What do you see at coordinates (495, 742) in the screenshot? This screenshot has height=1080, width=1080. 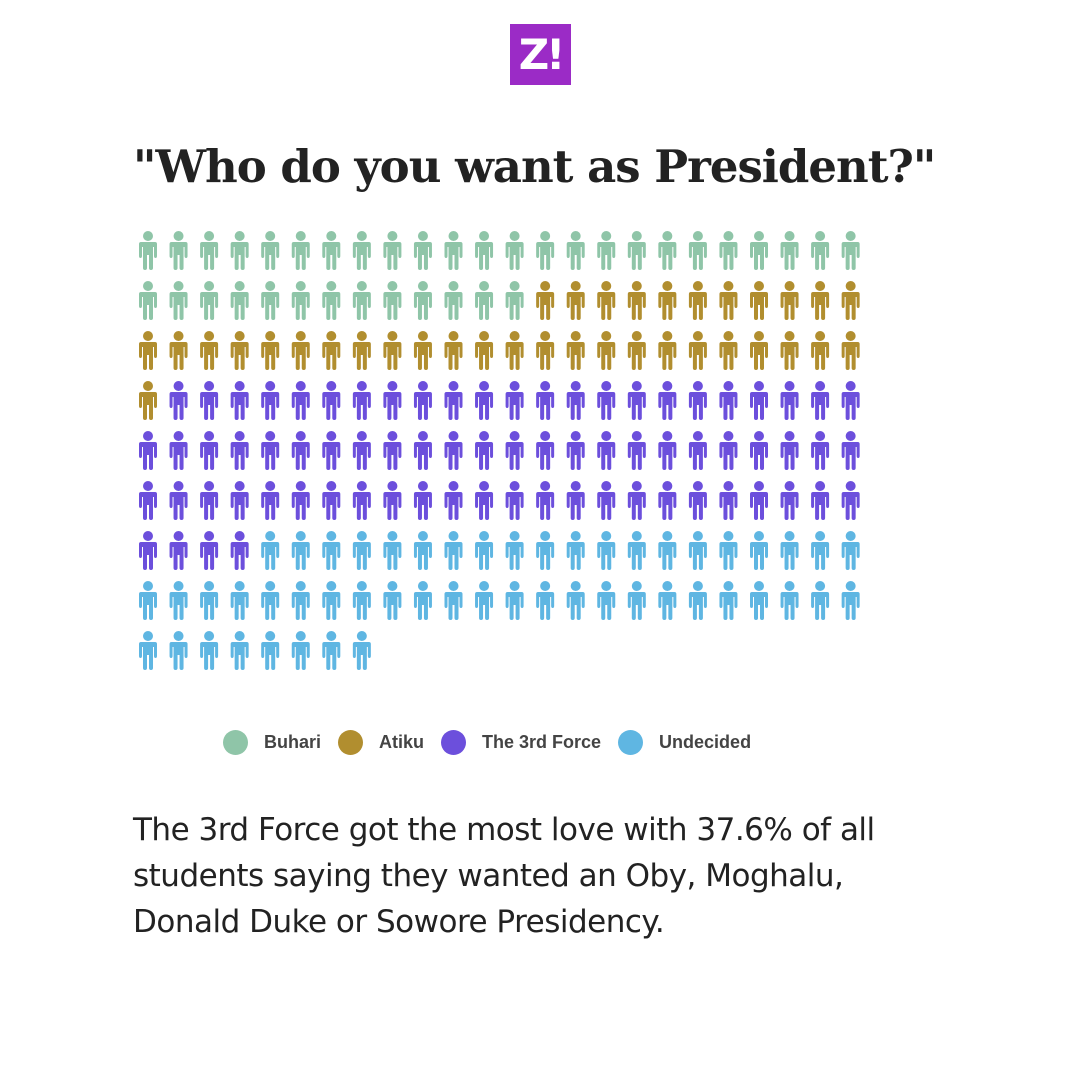 I see `legend: Buhari Atiku The 3rd Force Undecided` at bounding box center [495, 742].